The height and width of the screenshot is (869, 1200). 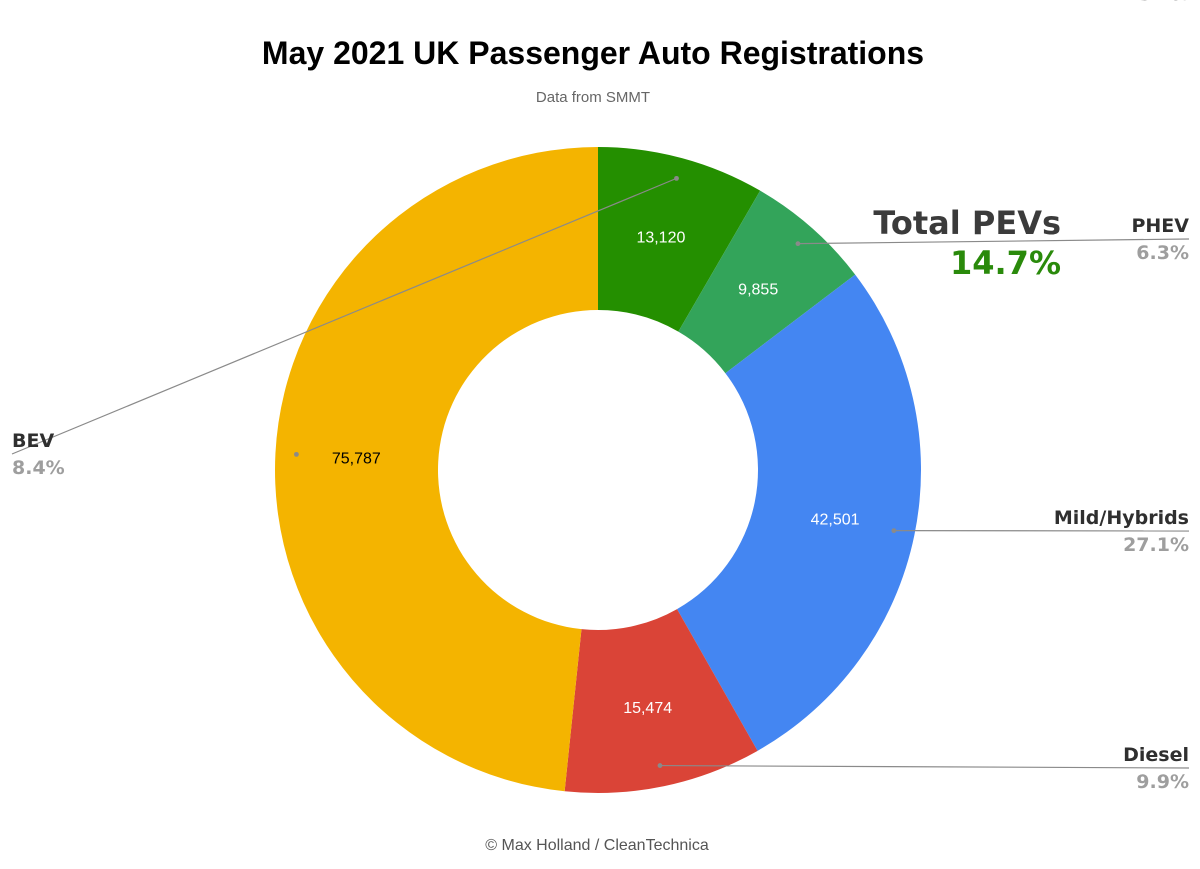 What do you see at coordinates (676, 178) in the screenshot?
I see `leader-dot-bev` at bounding box center [676, 178].